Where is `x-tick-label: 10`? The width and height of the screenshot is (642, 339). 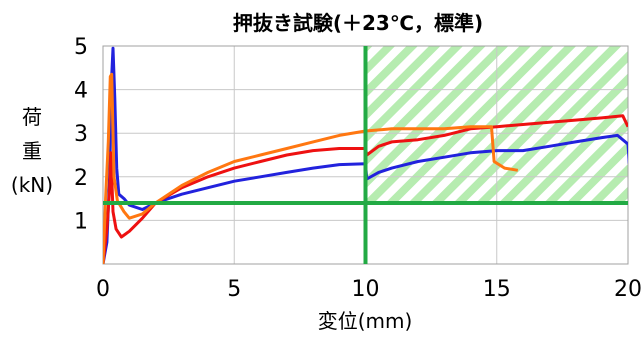 x-tick-label: 10 is located at coordinates (366, 289).